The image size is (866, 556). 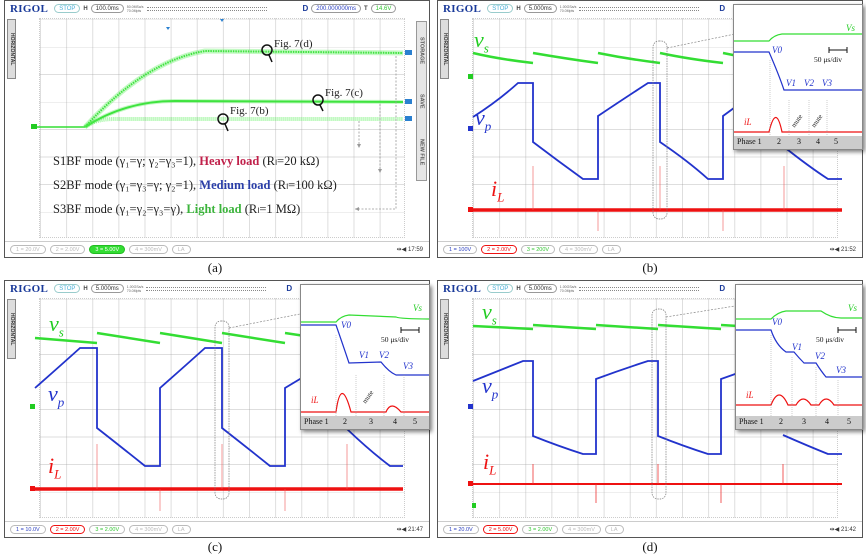 I want to click on channel-1-button: 1 = 100V, so click(x=460, y=249).